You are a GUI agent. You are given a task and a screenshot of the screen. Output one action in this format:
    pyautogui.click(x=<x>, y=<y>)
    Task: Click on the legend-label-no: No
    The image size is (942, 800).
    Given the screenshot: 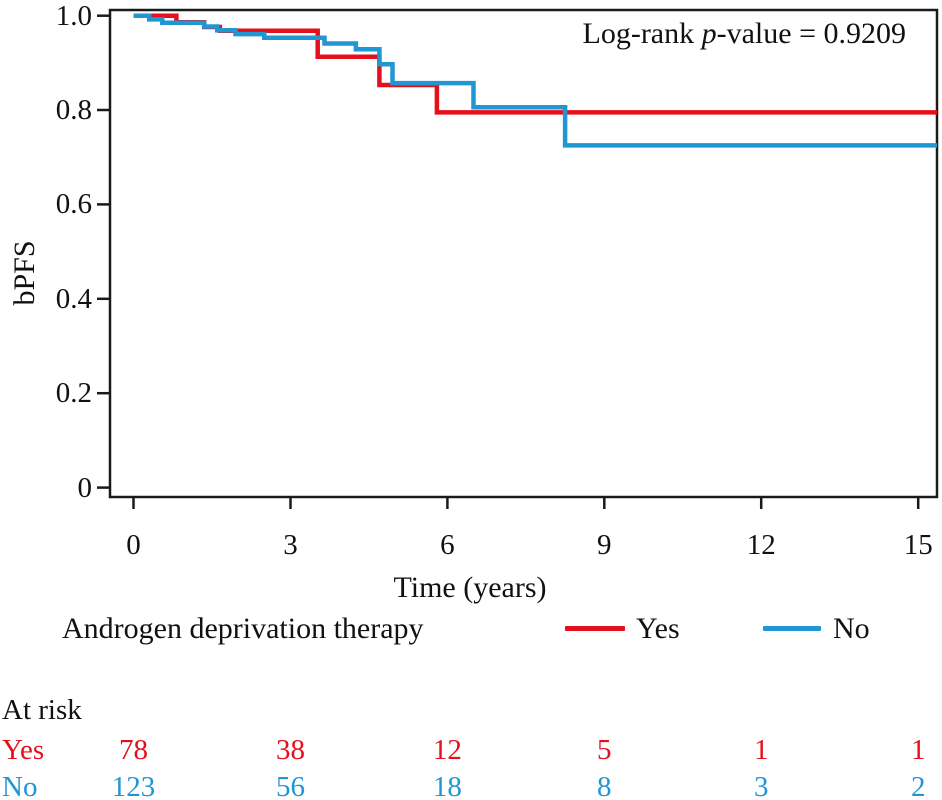 What is the action you would take?
    pyautogui.click(x=851, y=628)
    